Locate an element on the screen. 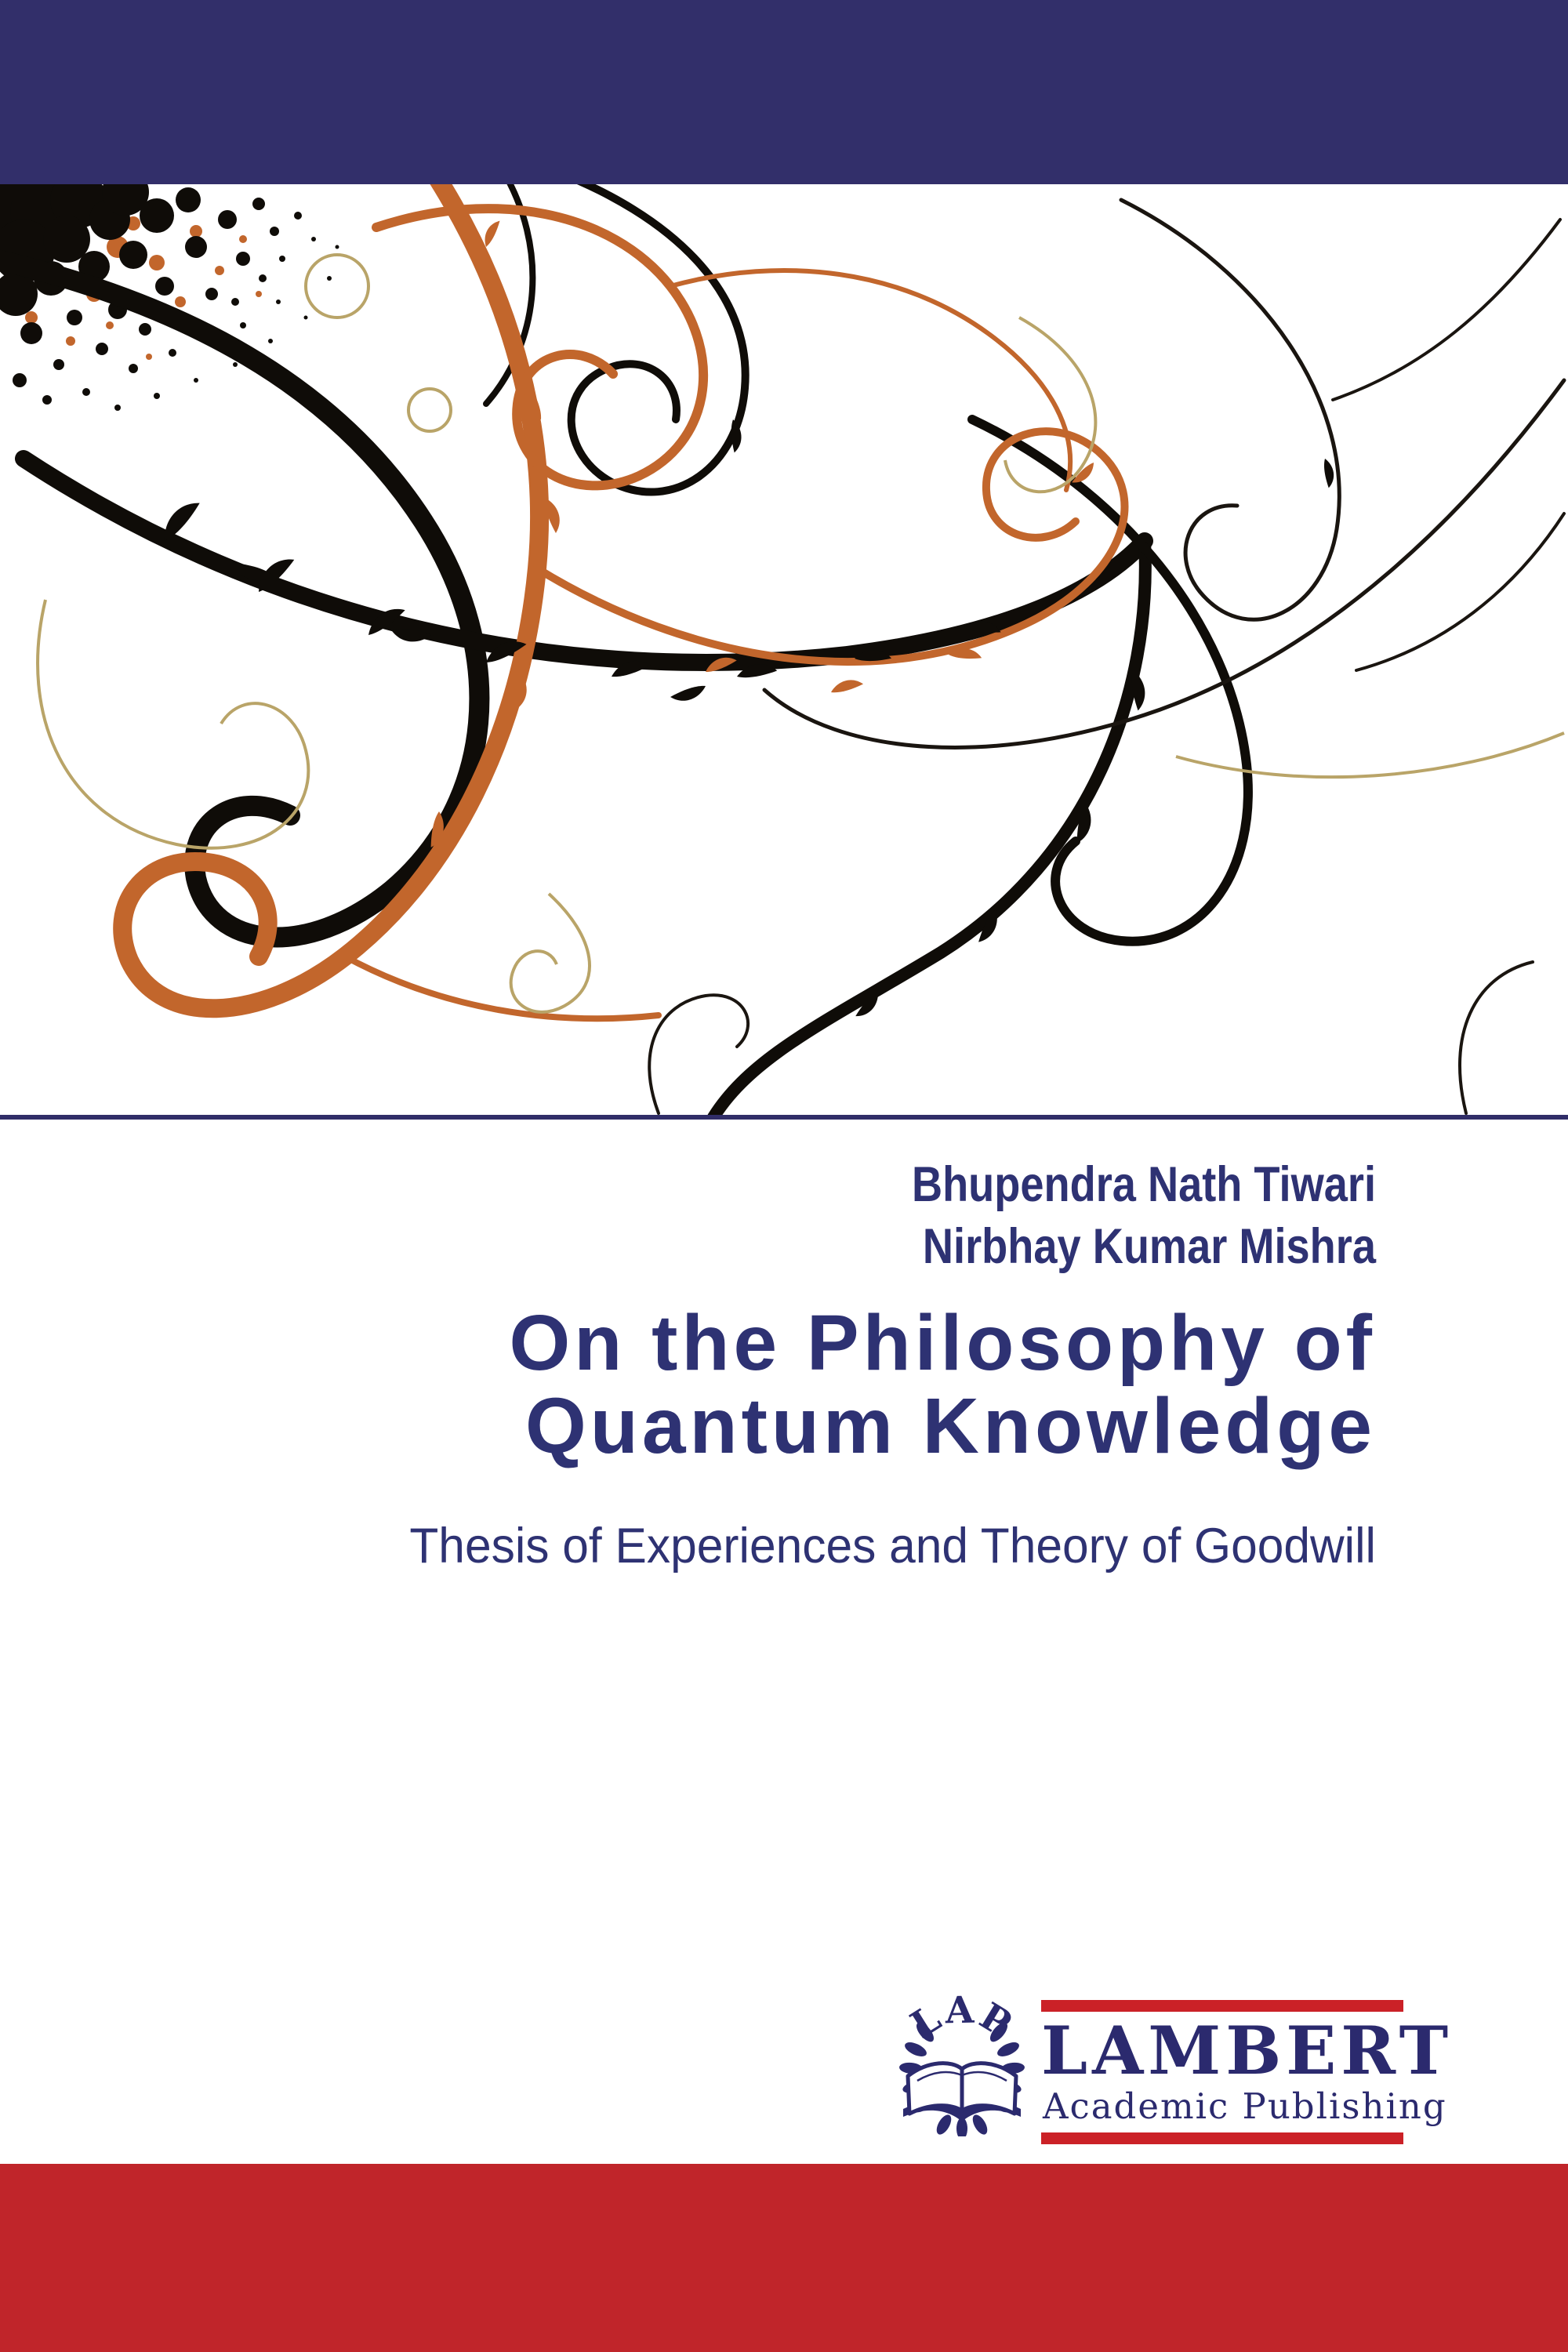 Image resolution: width=1568 pixels, height=2352 pixels. author-name: Bhupendra Nath Tiwari is located at coordinates (1143, 1184).